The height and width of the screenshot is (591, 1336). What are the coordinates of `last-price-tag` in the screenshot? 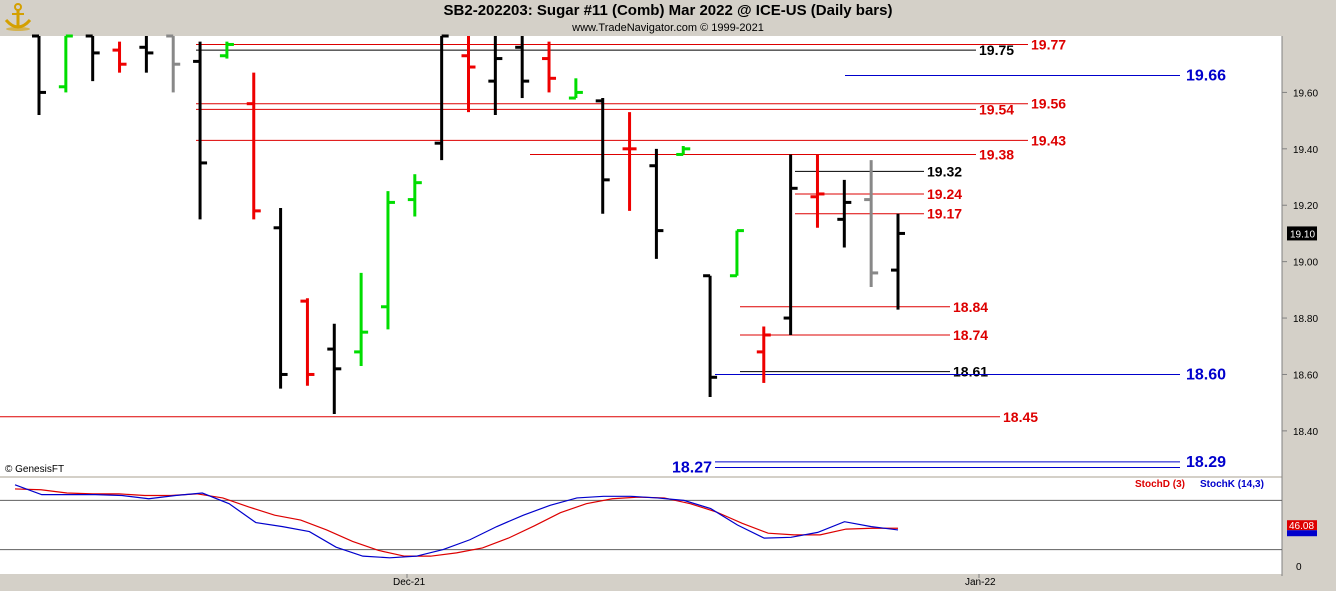 It's located at (1302, 233).